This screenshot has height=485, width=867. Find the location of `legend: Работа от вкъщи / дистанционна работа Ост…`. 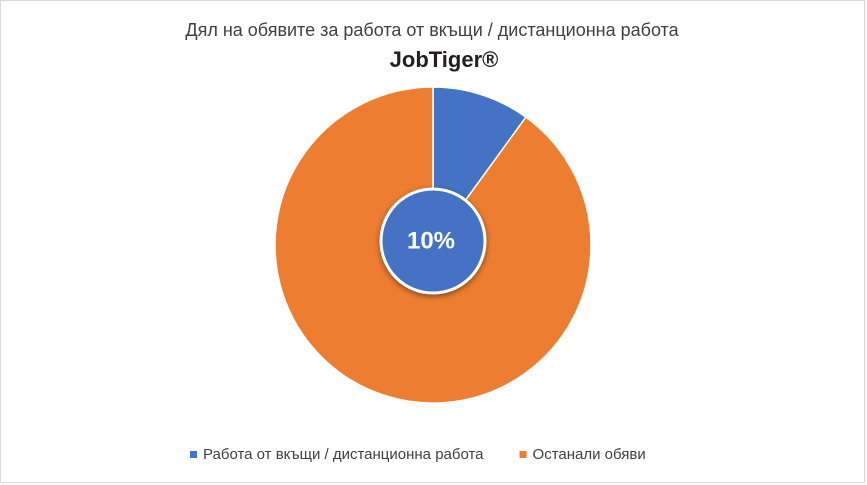

legend: Работа от вкъщи / дистанционна работа Ост… is located at coordinates (418, 454).